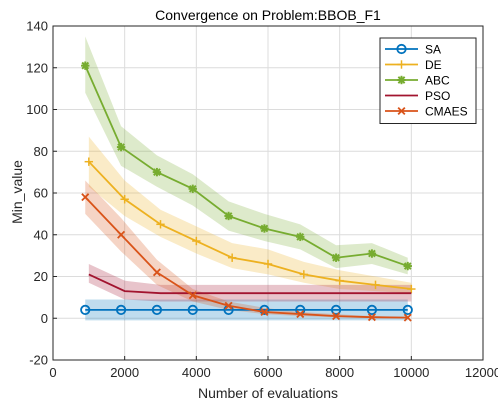  Describe the element at coordinates (37, 67) in the screenshot. I see `y-tick-label: 120` at that location.